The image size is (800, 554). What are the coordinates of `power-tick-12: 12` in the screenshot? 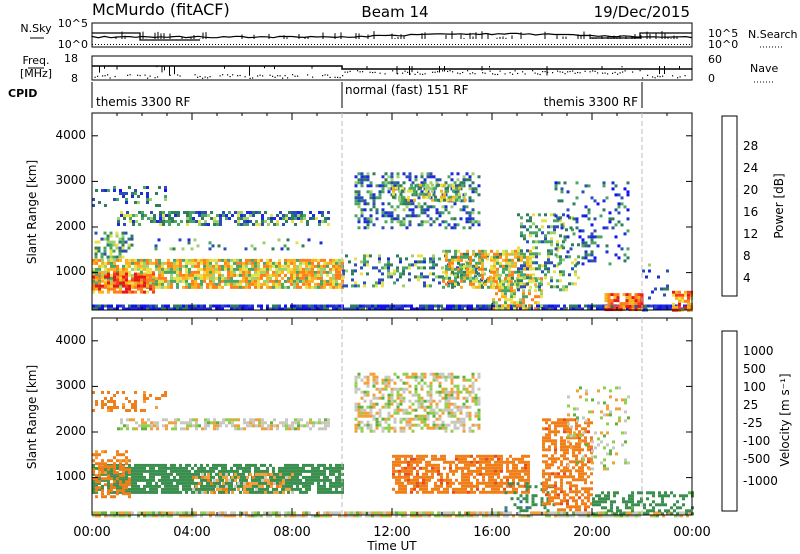 It's located at (750, 234).